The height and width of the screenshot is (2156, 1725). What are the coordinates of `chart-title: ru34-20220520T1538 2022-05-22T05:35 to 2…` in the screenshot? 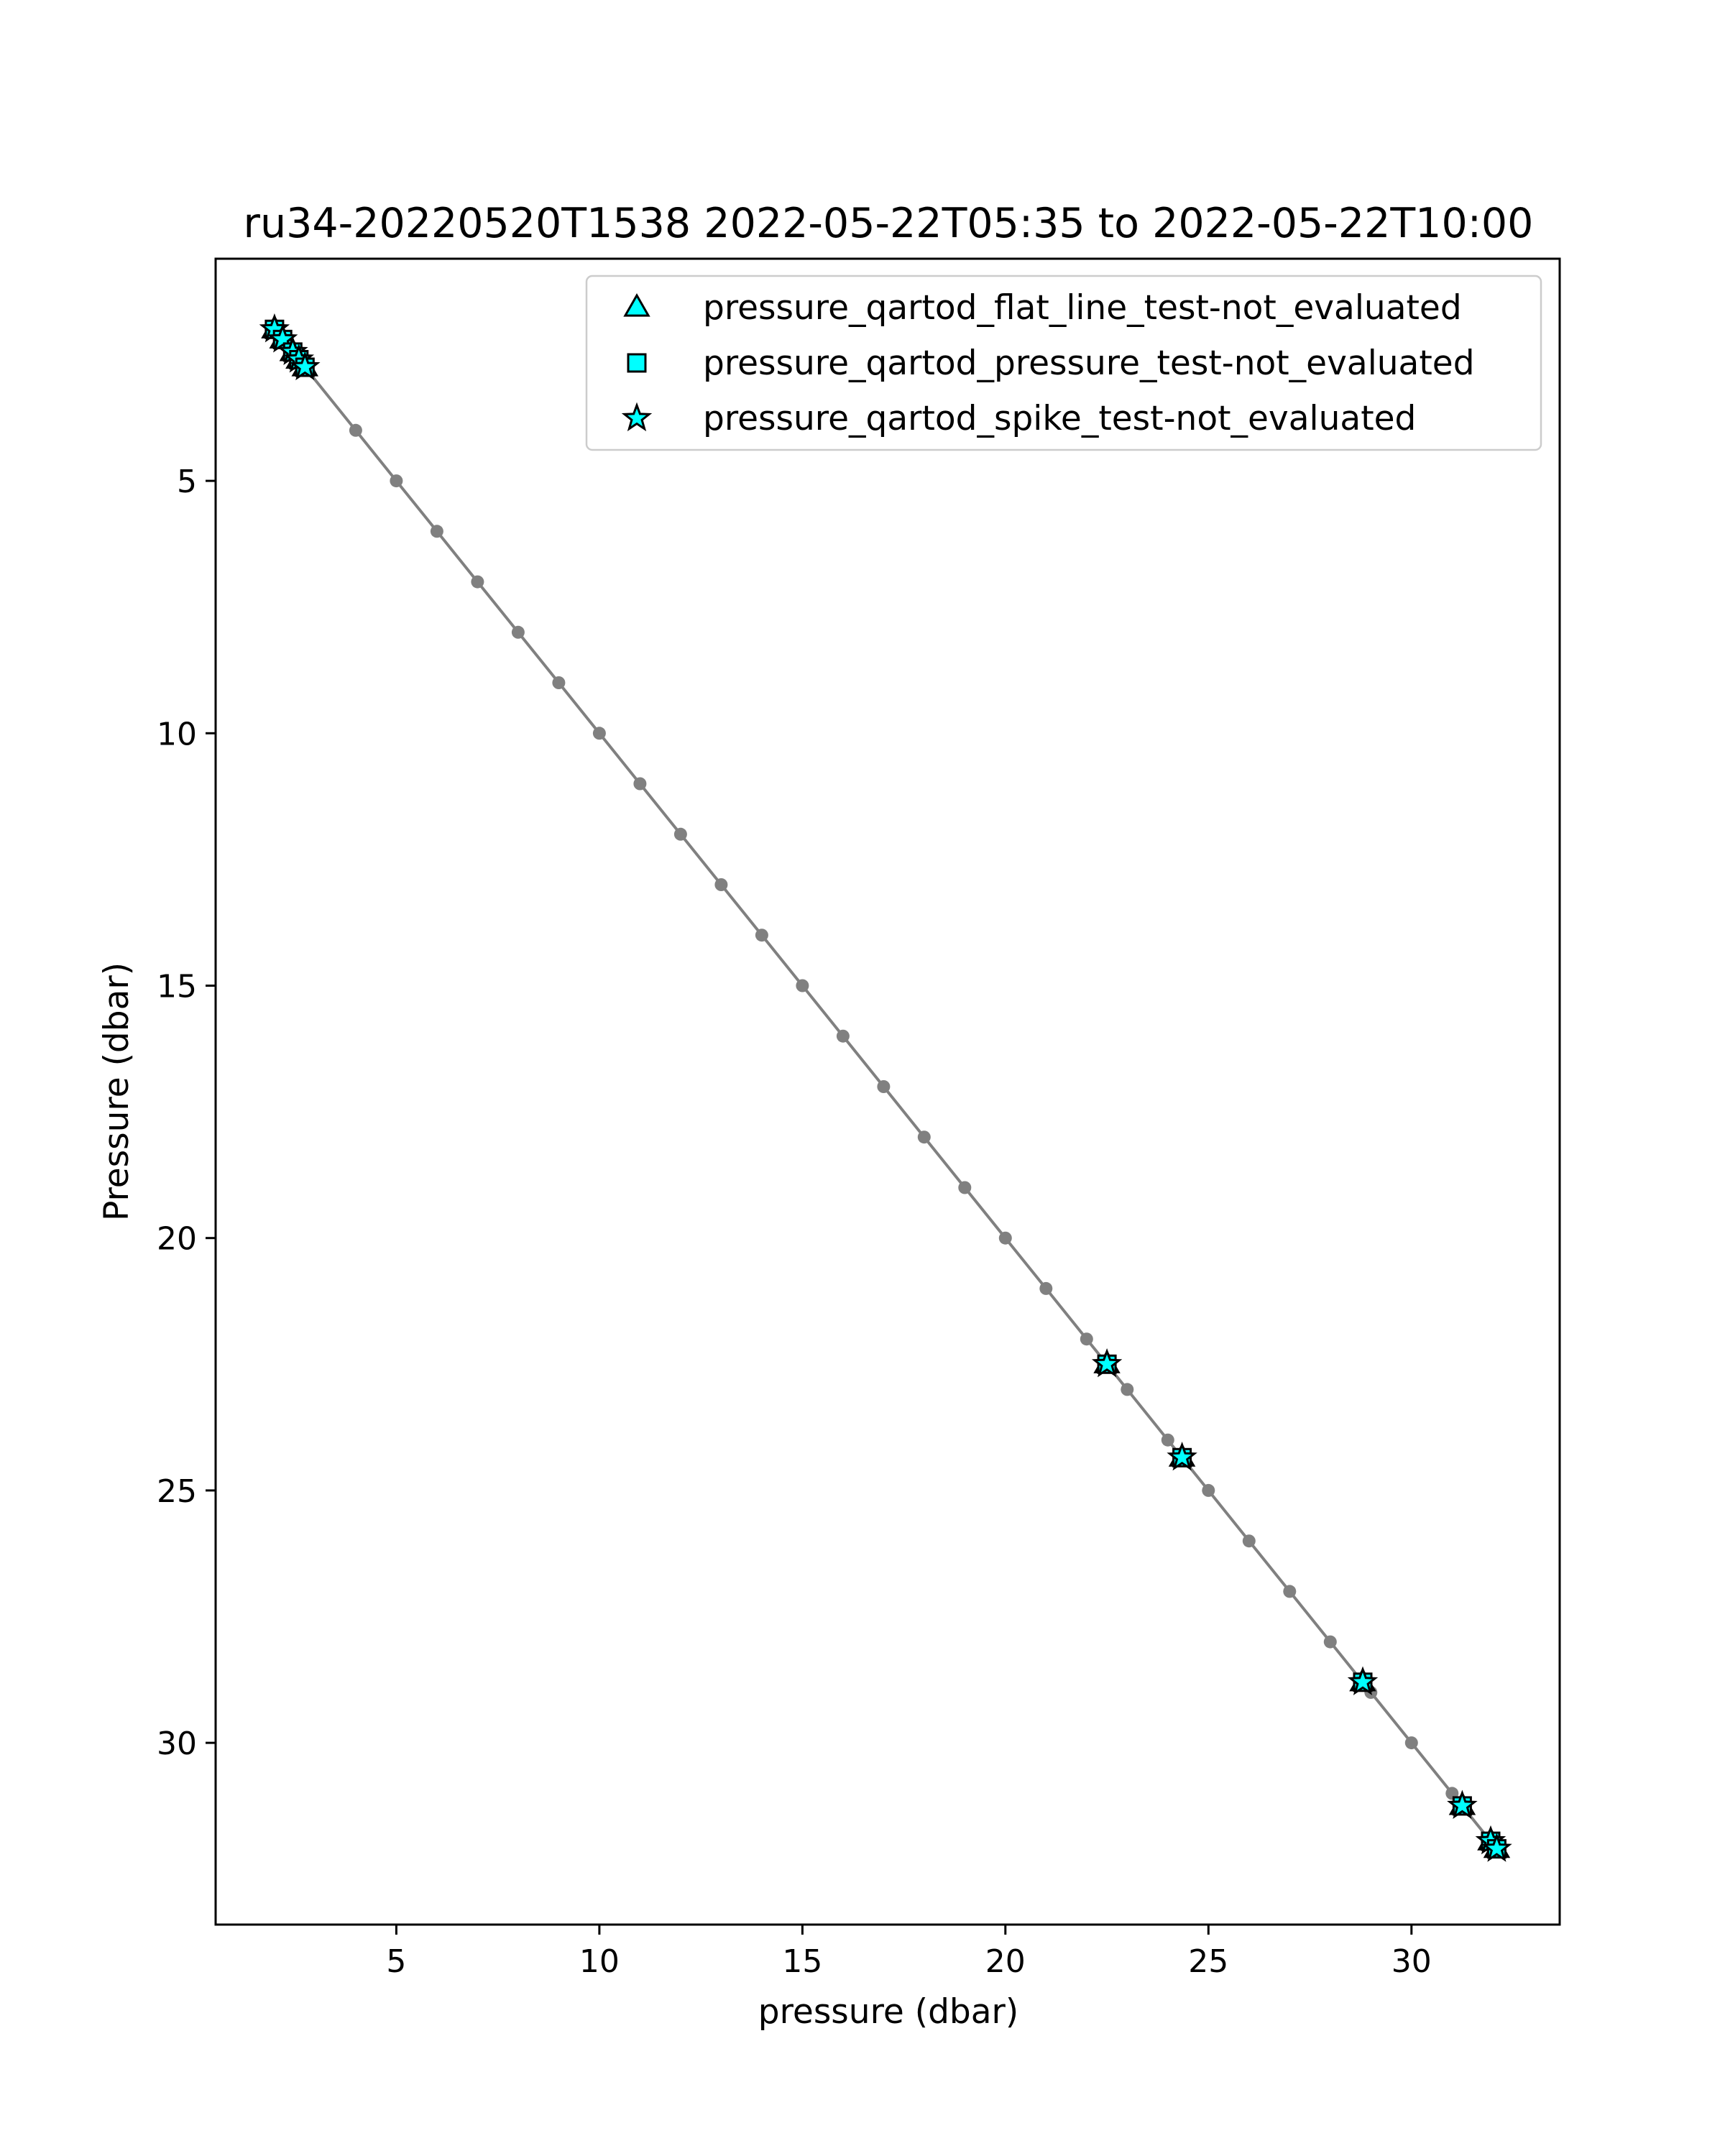 It's located at (889, 224).